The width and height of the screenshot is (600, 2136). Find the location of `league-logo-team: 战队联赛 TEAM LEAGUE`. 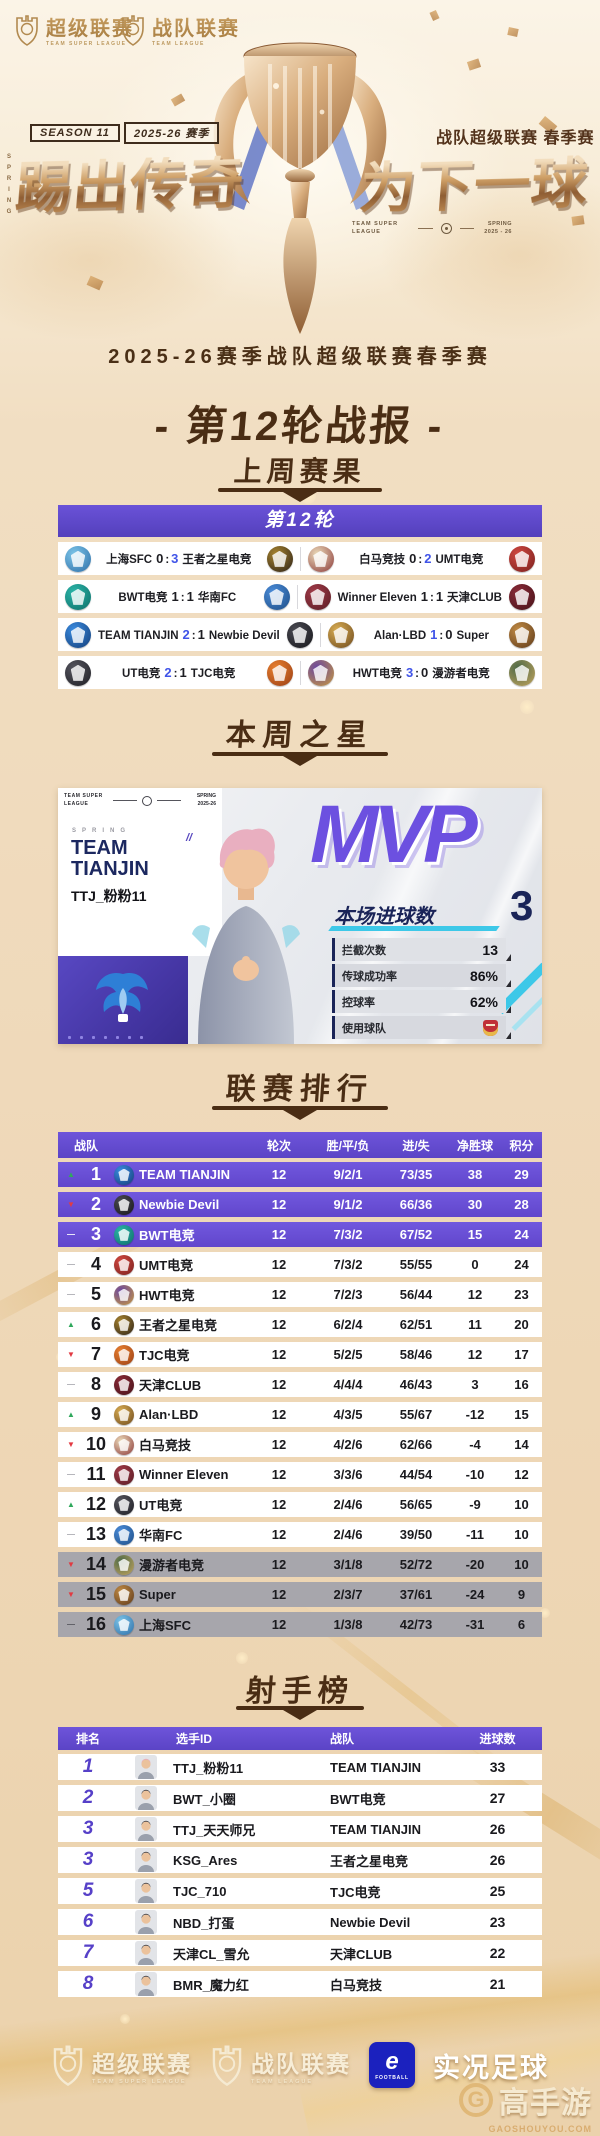

league-logo-team: 战队联赛 TEAM LEAGUE is located at coordinates (180, 29).